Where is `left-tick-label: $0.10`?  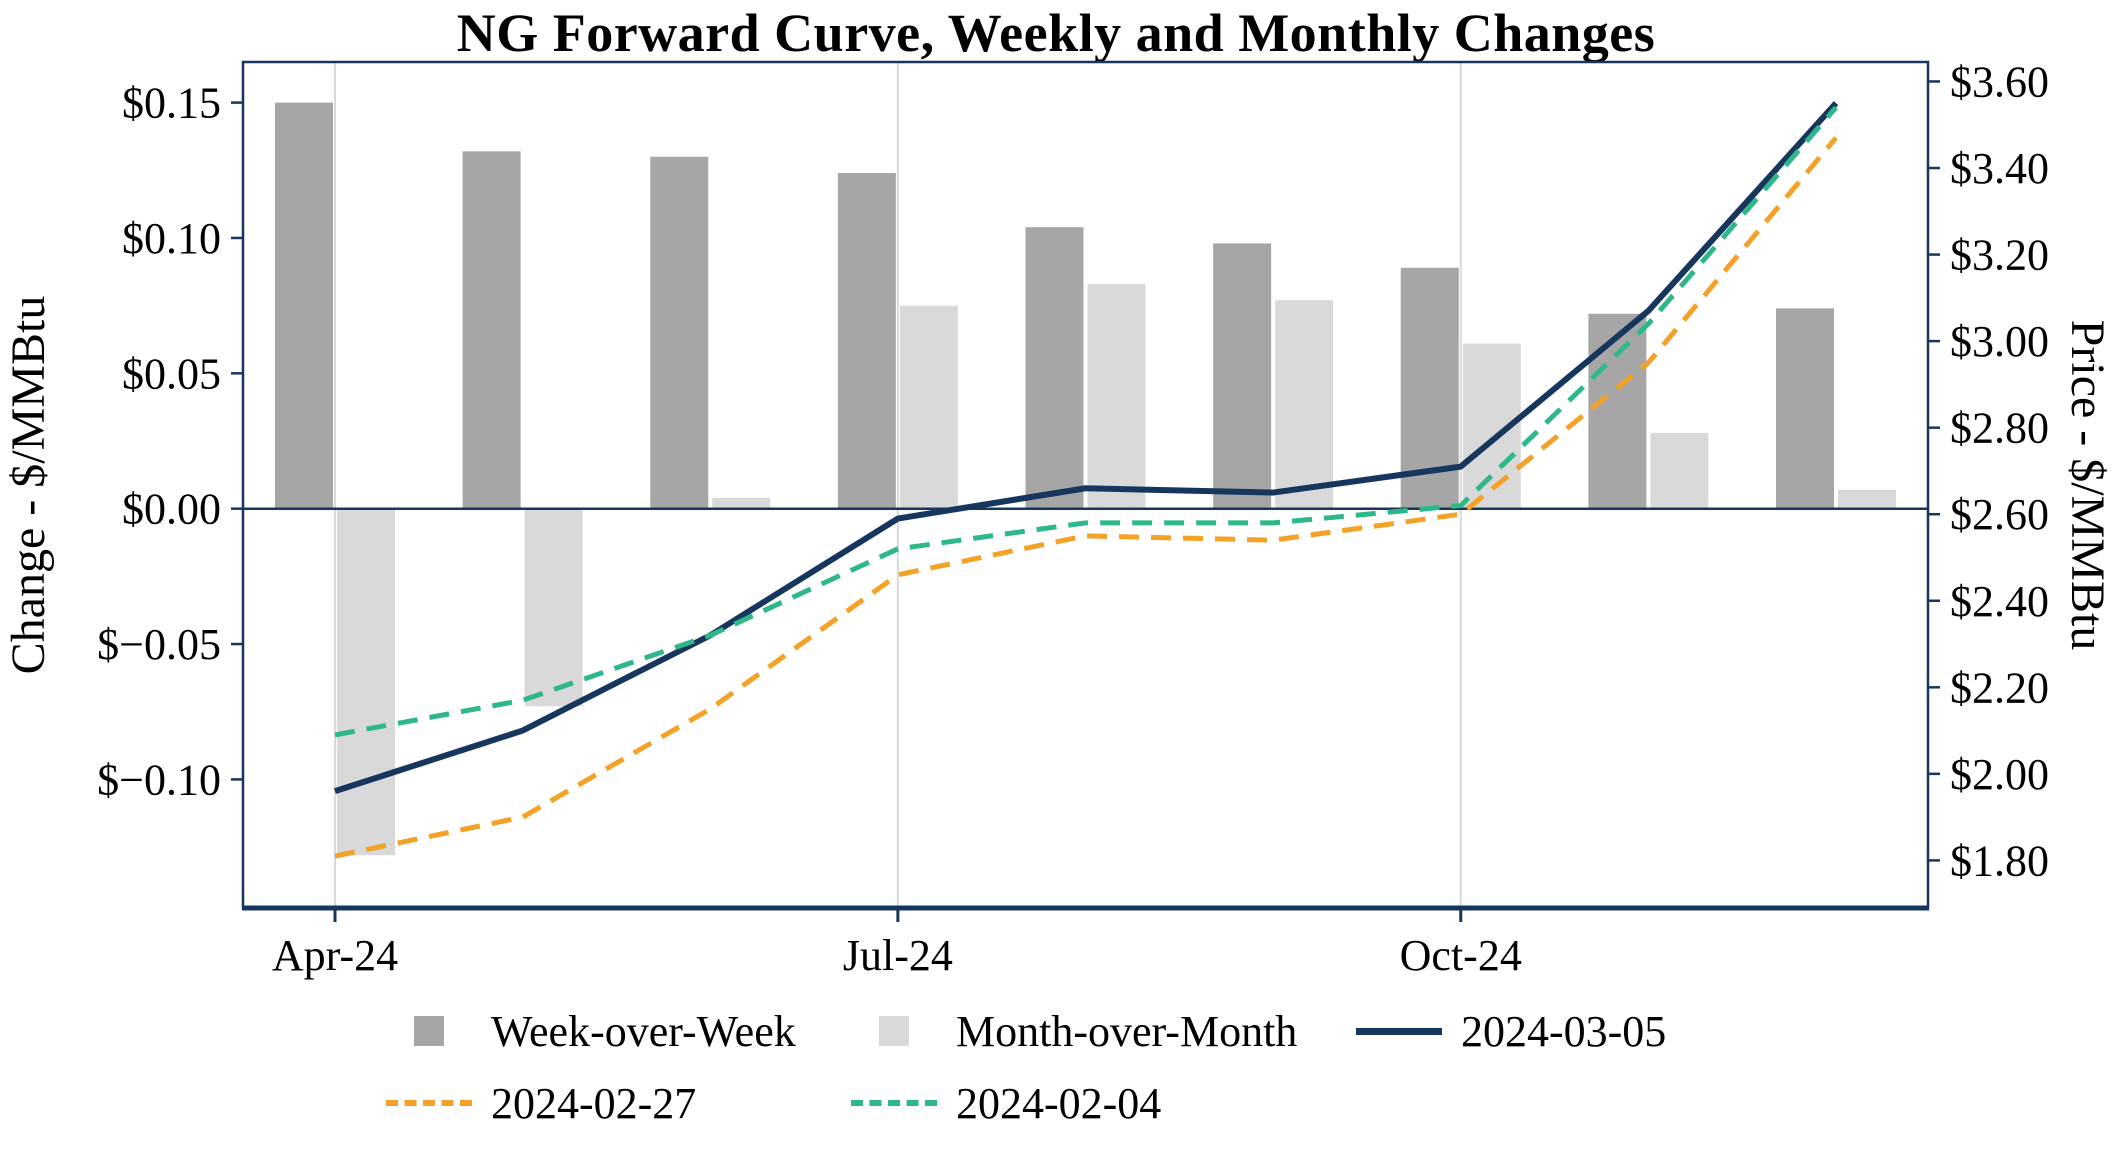
left-tick-label: $0.10 is located at coordinates (171, 238).